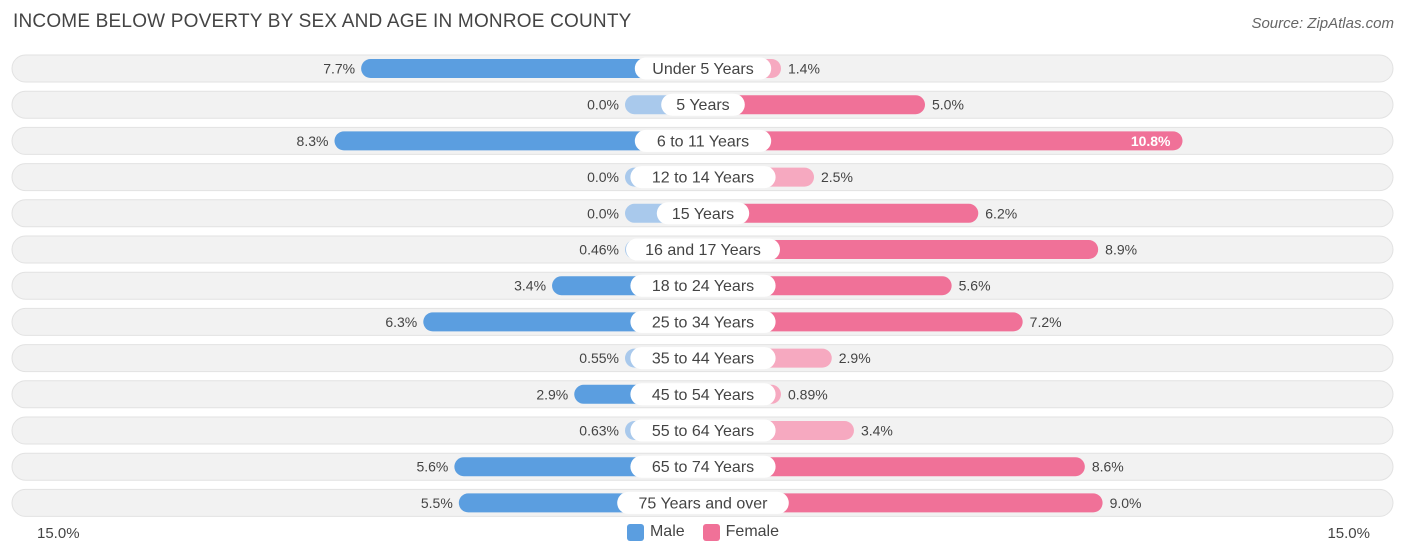 This screenshot has width=1406, height=559. What do you see at coordinates (837, 177) in the screenshot?
I see `female-value-label: 2.5%` at bounding box center [837, 177].